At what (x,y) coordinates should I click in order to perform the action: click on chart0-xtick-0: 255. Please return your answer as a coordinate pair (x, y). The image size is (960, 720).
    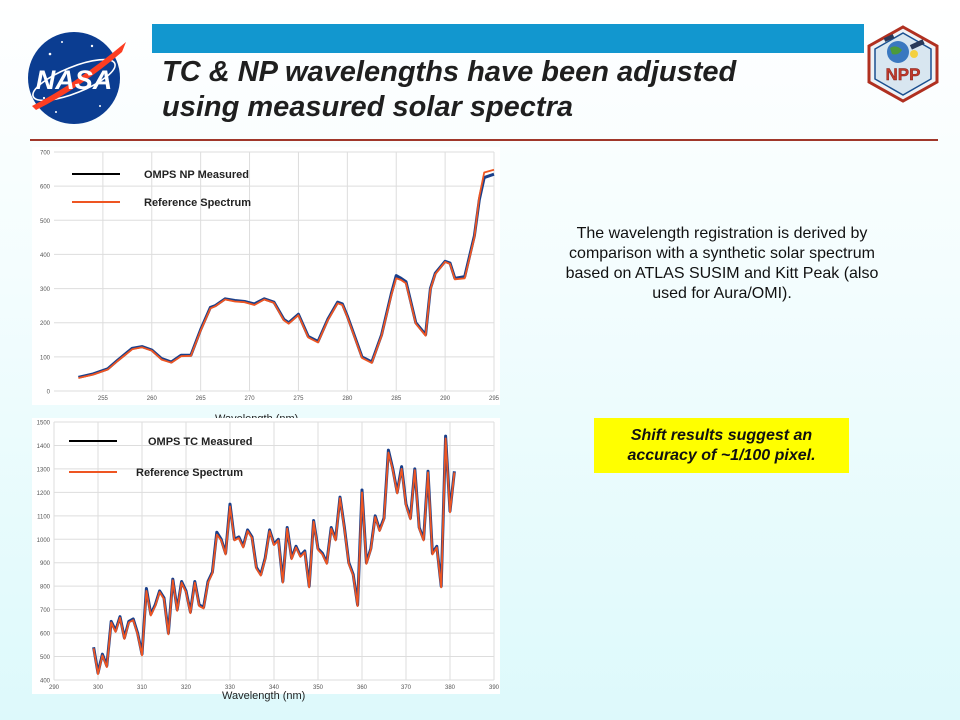
    Looking at the image, I should click on (103, 399).